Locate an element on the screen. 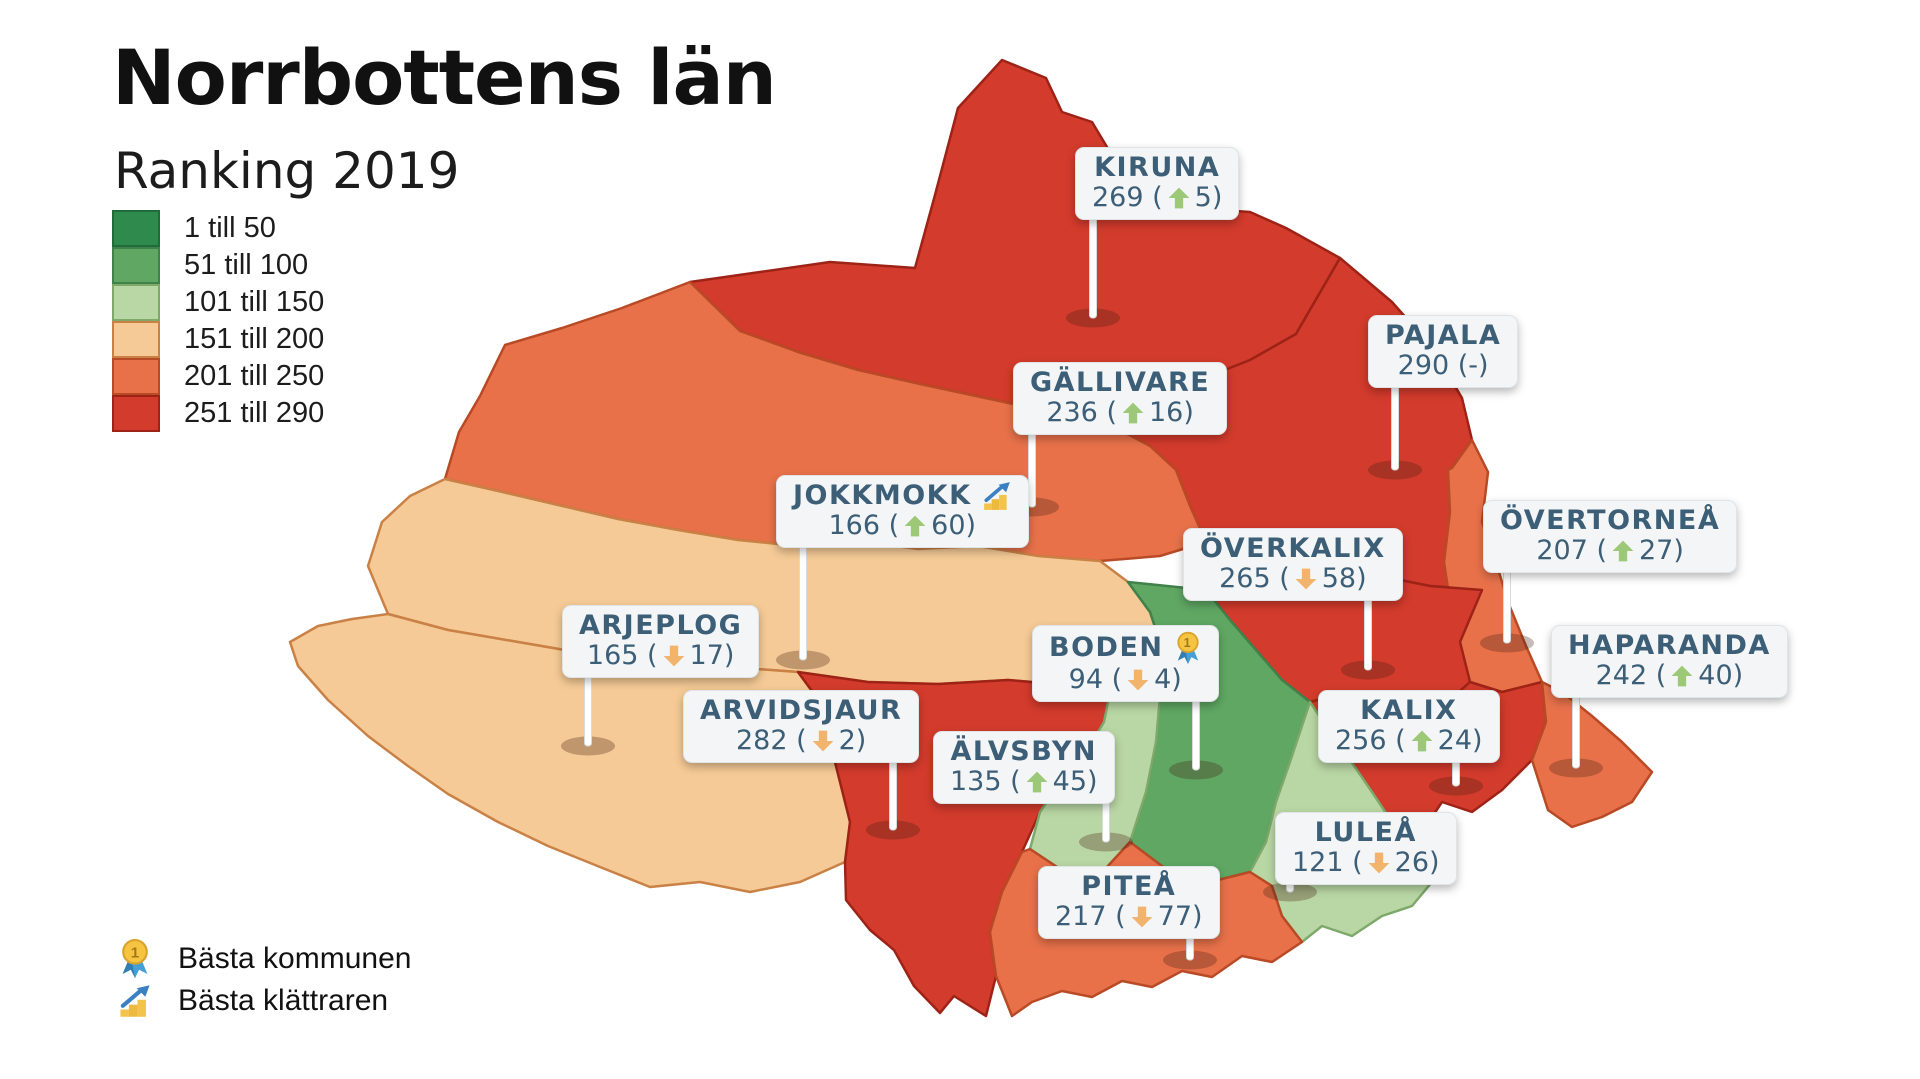  municipality-rank: 165 (17) is located at coordinates (660, 655).